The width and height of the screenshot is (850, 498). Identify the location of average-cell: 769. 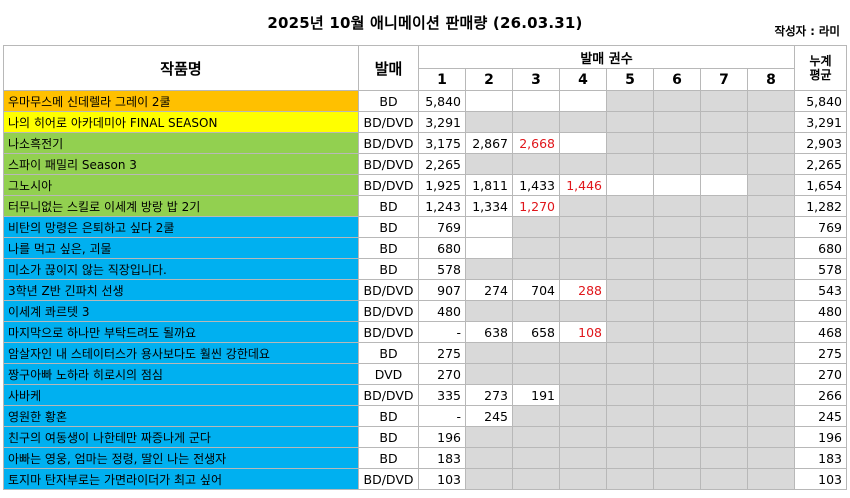
(820, 227).